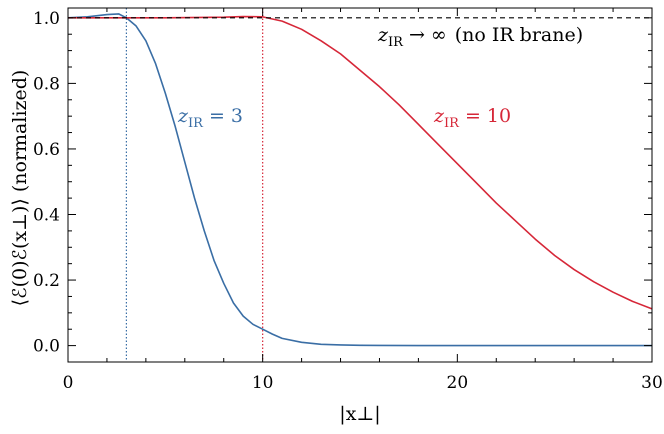 The height and width of the screenshot is (434, 664). I want to click on y-tick-label: 1.0, so click(46, 19).